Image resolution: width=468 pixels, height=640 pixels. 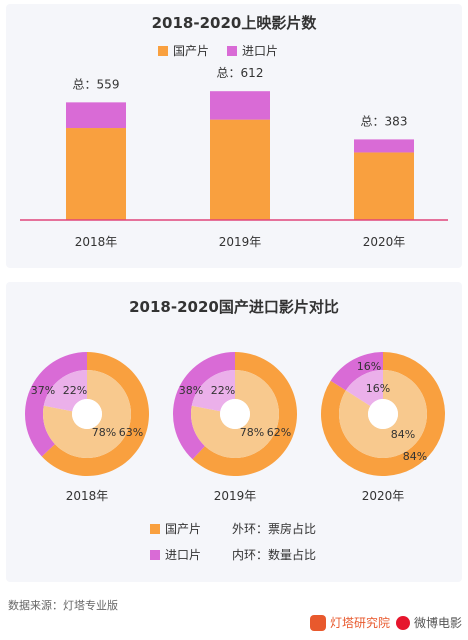 I want to click on donut-outer-imported-label-2: 38%, so click(x=191, y=390).